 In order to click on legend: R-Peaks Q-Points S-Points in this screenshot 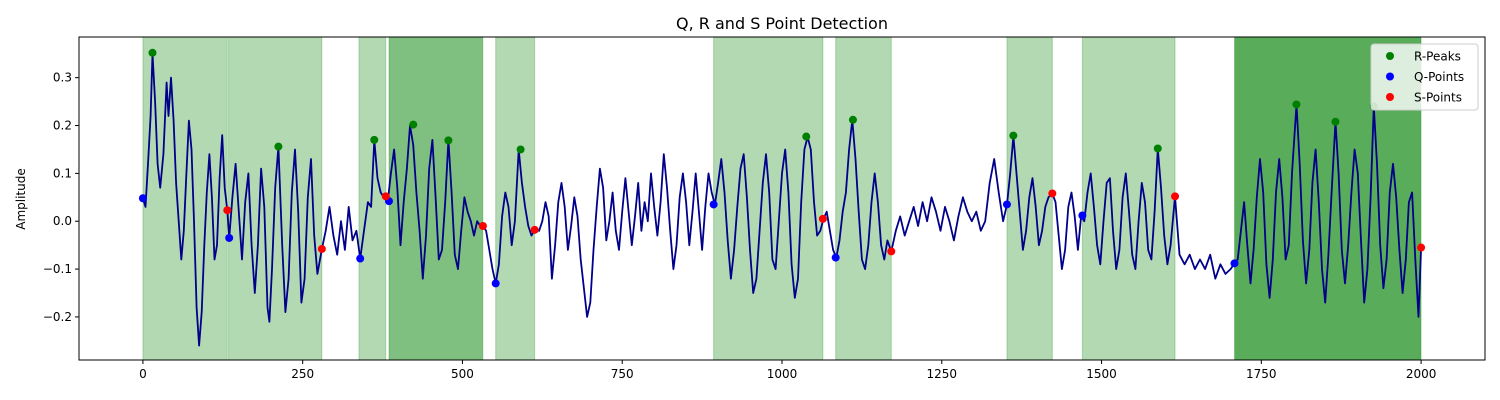, I will do `click(1424, 77)`.